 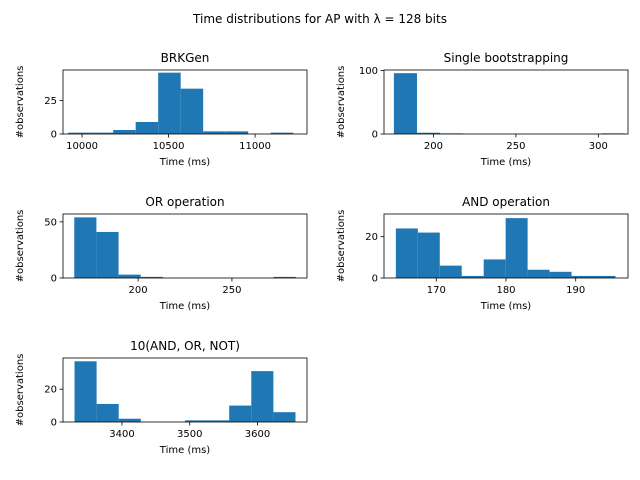 I want to click on y-tick-label: 50, so click(x=50, y=222).